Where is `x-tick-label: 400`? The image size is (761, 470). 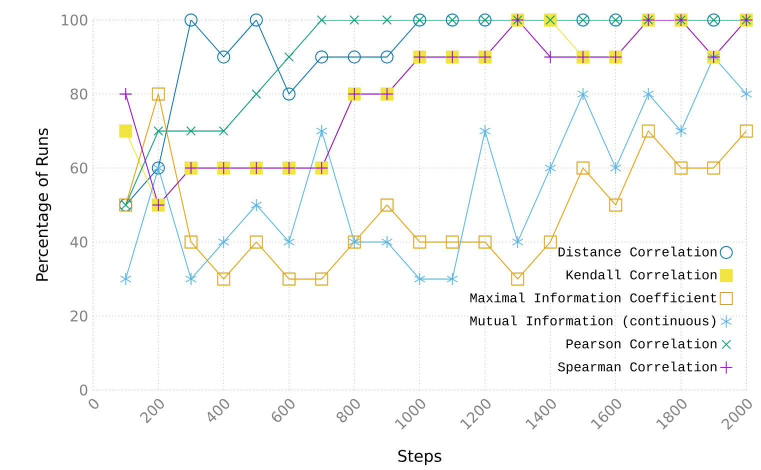 x-tick-label: 400 is located at coordinates (219, 410).